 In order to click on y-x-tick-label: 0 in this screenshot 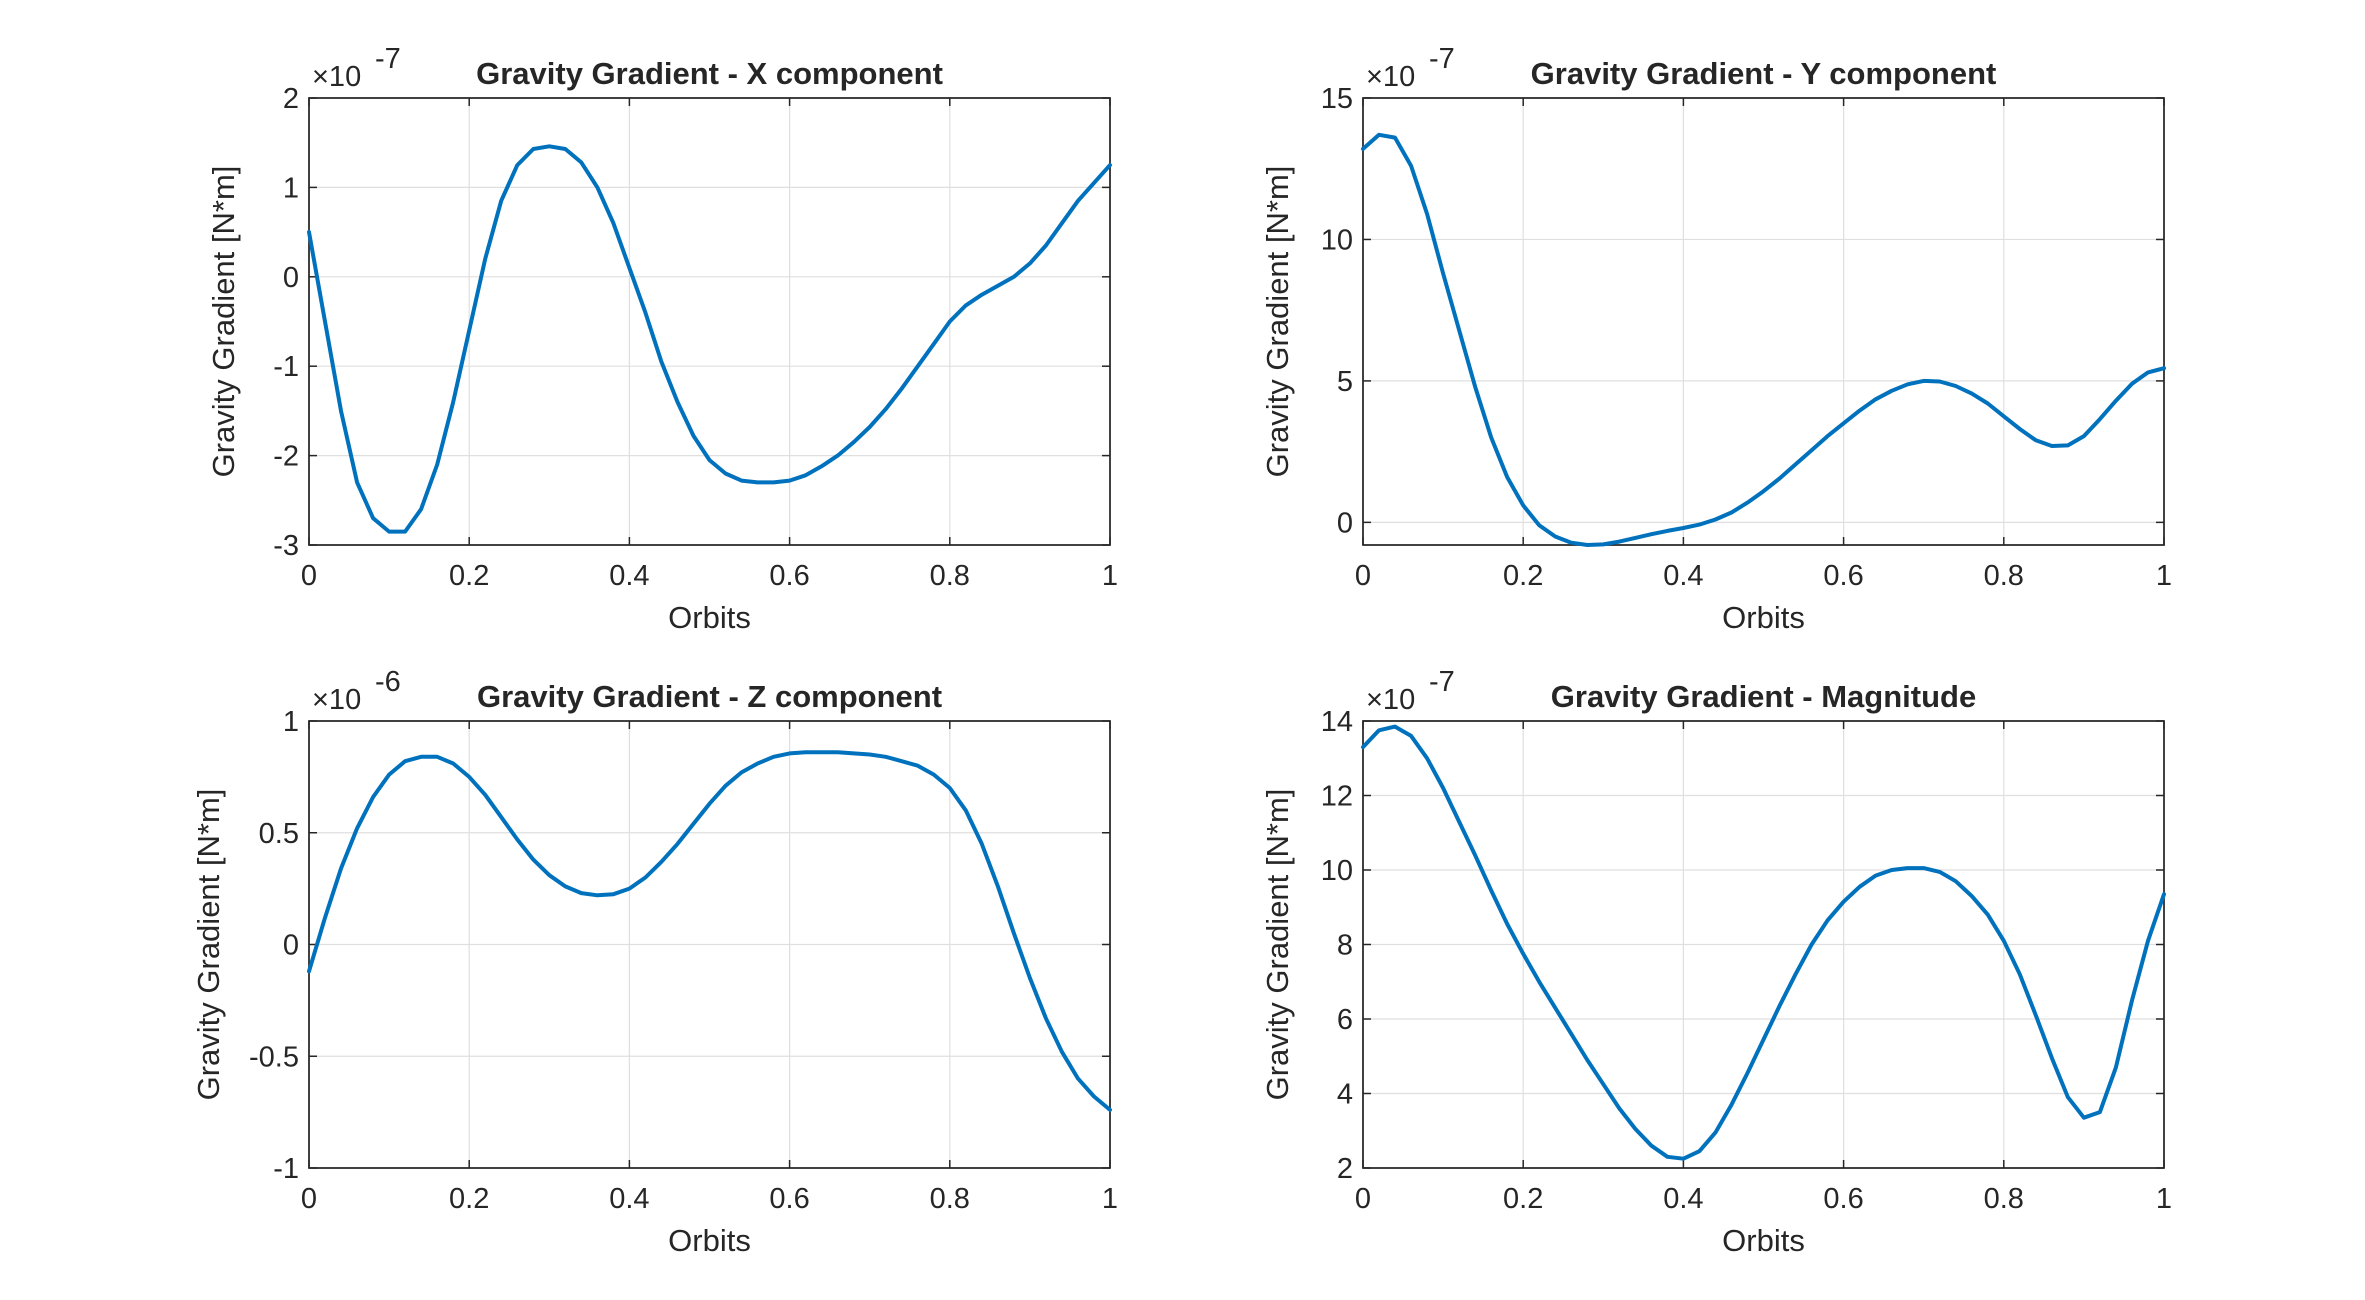, I will do `click(1363, 576)`.